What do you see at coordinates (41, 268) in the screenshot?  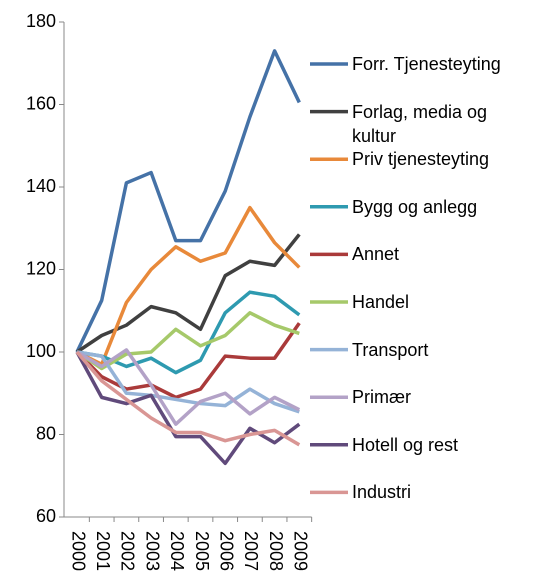 I see `y-tick-label: 120` at bounding box center [41, 268].